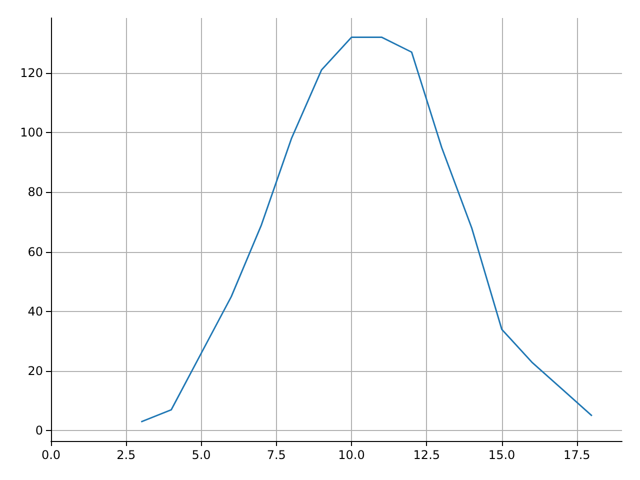 This screenshot has width=640, height=480. Describe the element at coordinates (201, 455) in the screenshot. I see `x-tick-label: 5.0` at that location.